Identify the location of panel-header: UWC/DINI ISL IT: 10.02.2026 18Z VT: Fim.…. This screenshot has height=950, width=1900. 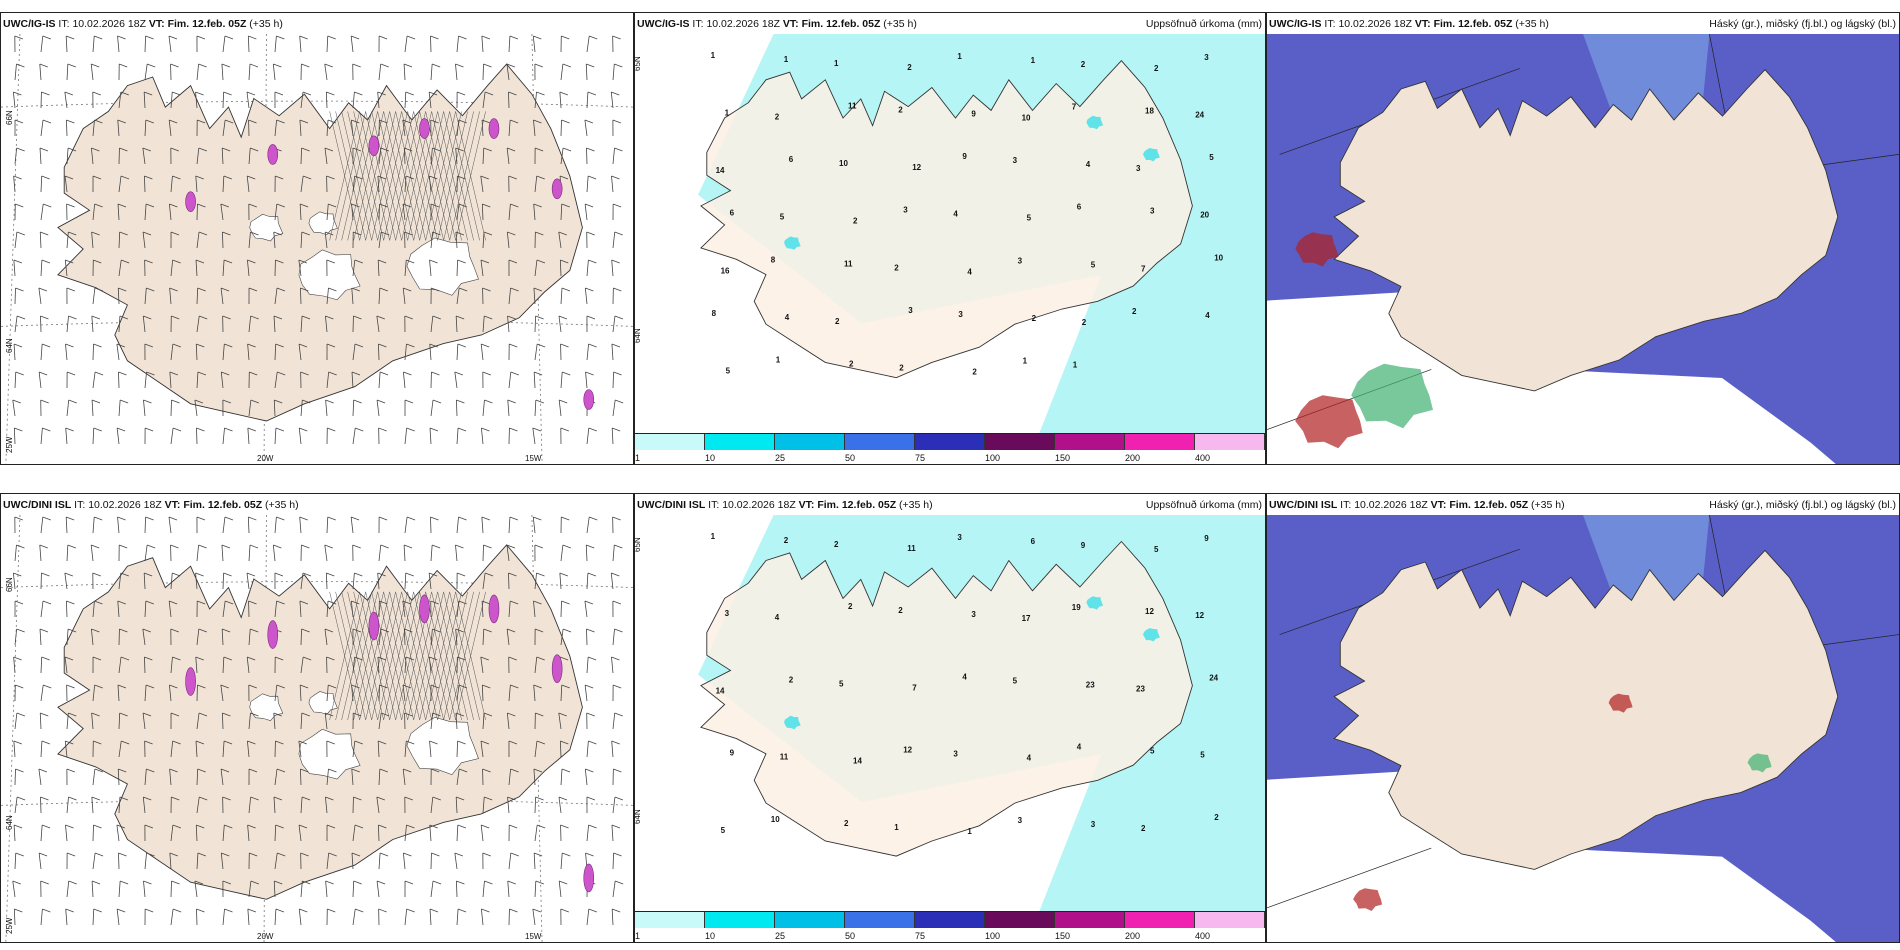
(785, 505).